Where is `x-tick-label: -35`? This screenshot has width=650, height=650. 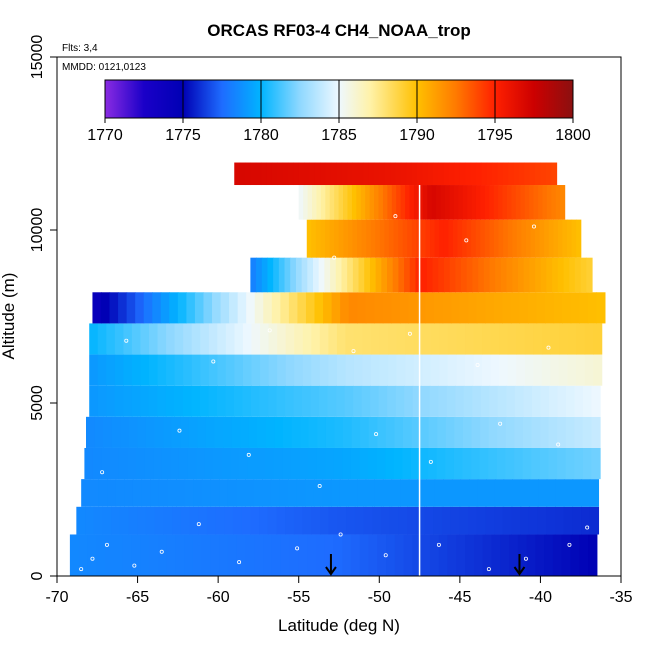 x-tick-label: -35 is located at coordinates (620, 597).